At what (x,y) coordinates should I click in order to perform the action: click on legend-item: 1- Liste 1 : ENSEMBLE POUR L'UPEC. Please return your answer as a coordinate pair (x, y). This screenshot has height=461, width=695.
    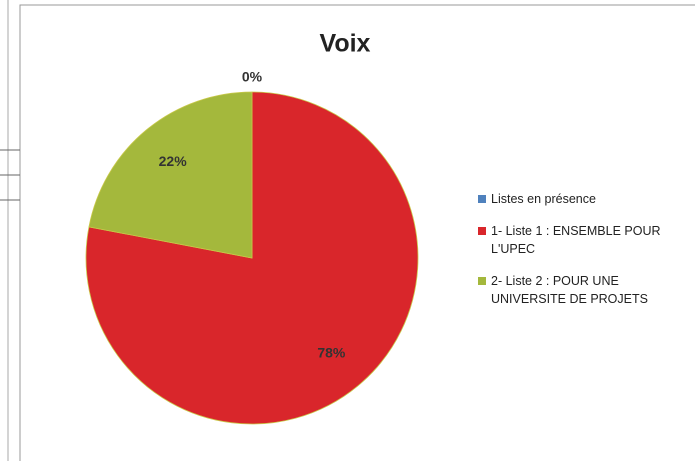
    Looking at the image, I should click on (585, 240).